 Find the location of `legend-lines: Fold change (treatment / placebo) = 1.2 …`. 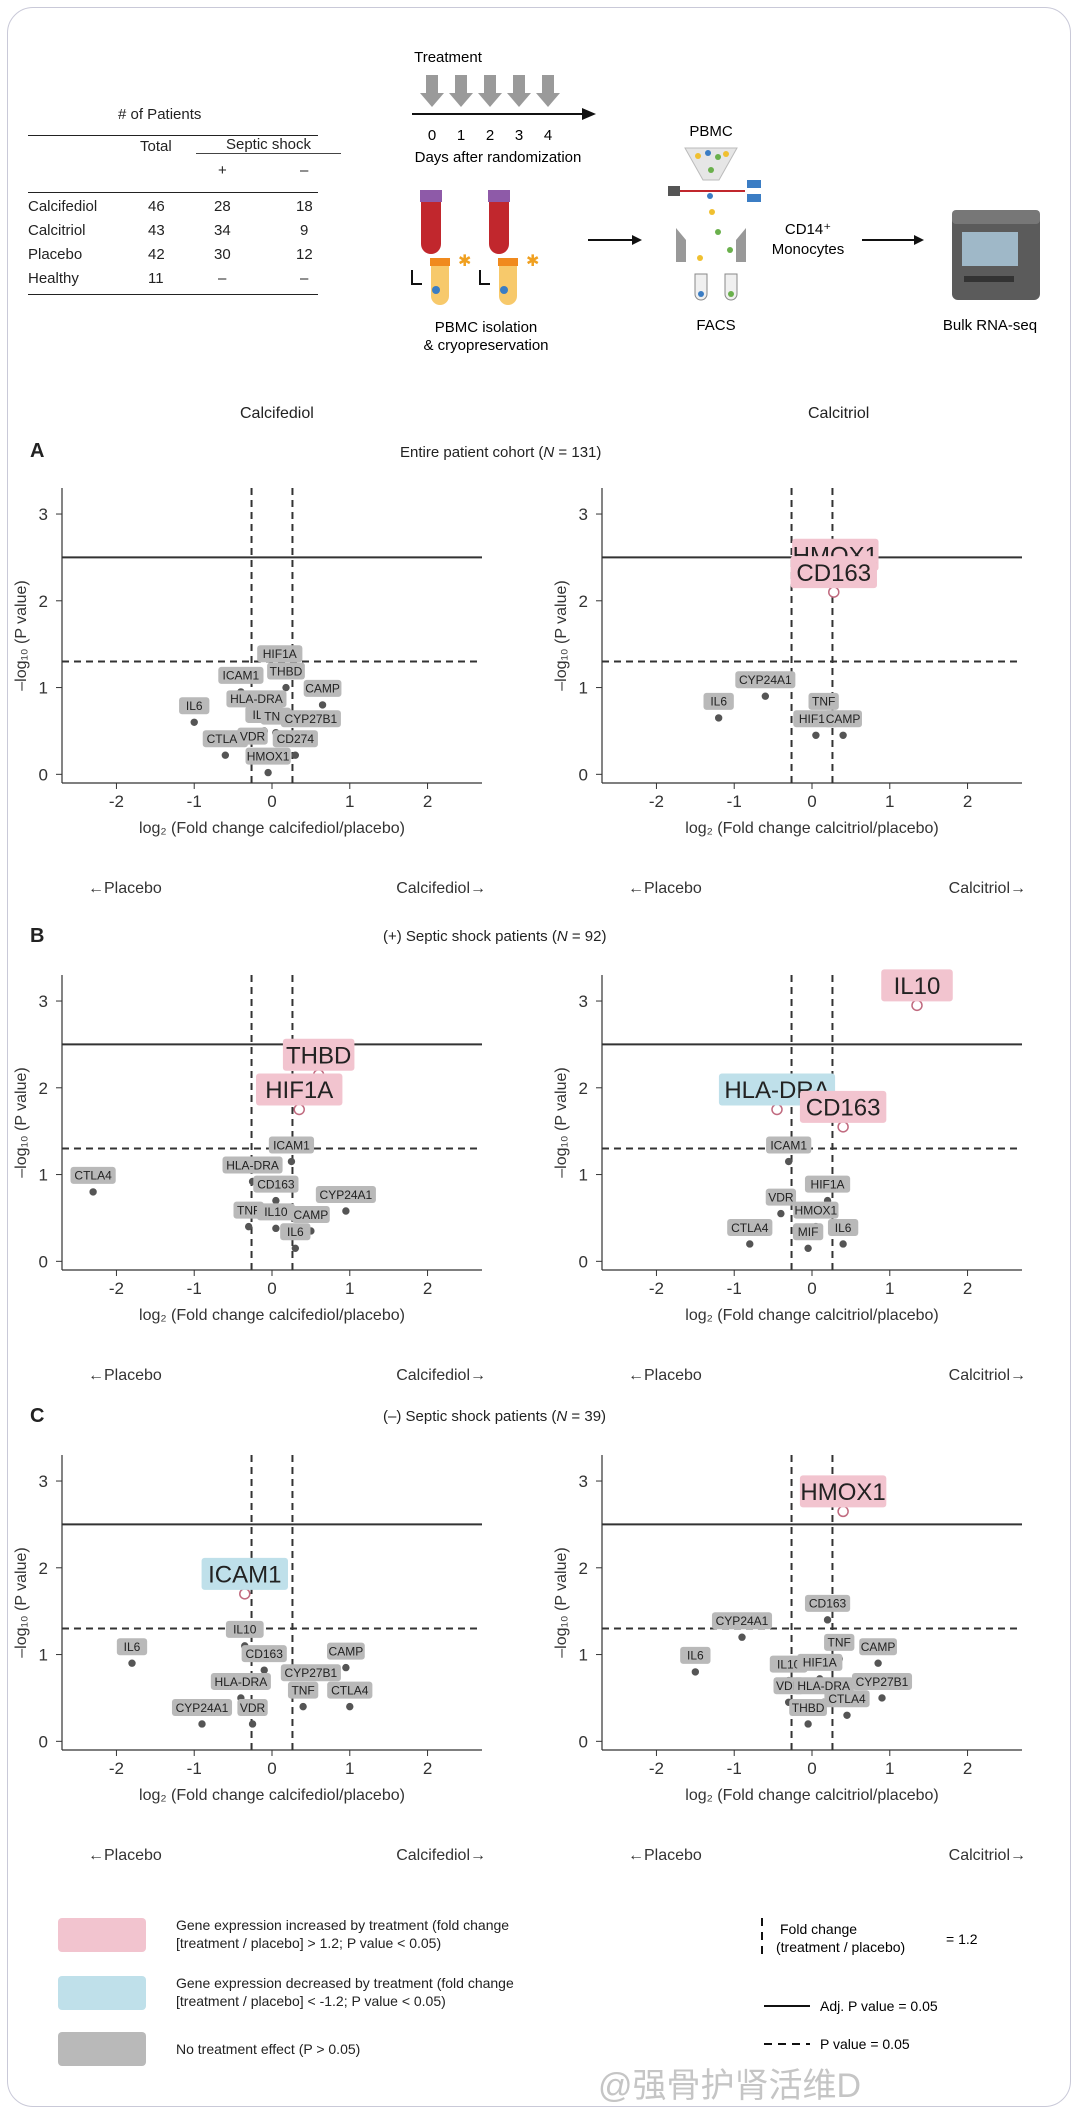

legend-lines: Fold change (treatment / placebo) = 1.2 … is located at coordinates (869, 1985).